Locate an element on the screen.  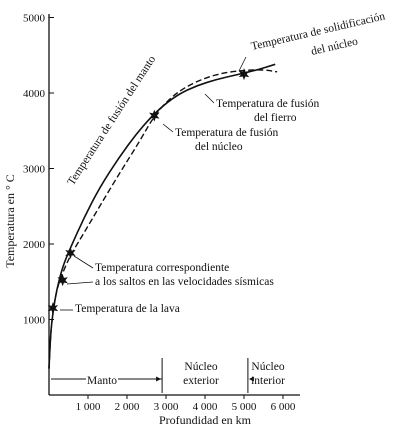
y-tick-label: 2000 is located at coordinates (34, 245).